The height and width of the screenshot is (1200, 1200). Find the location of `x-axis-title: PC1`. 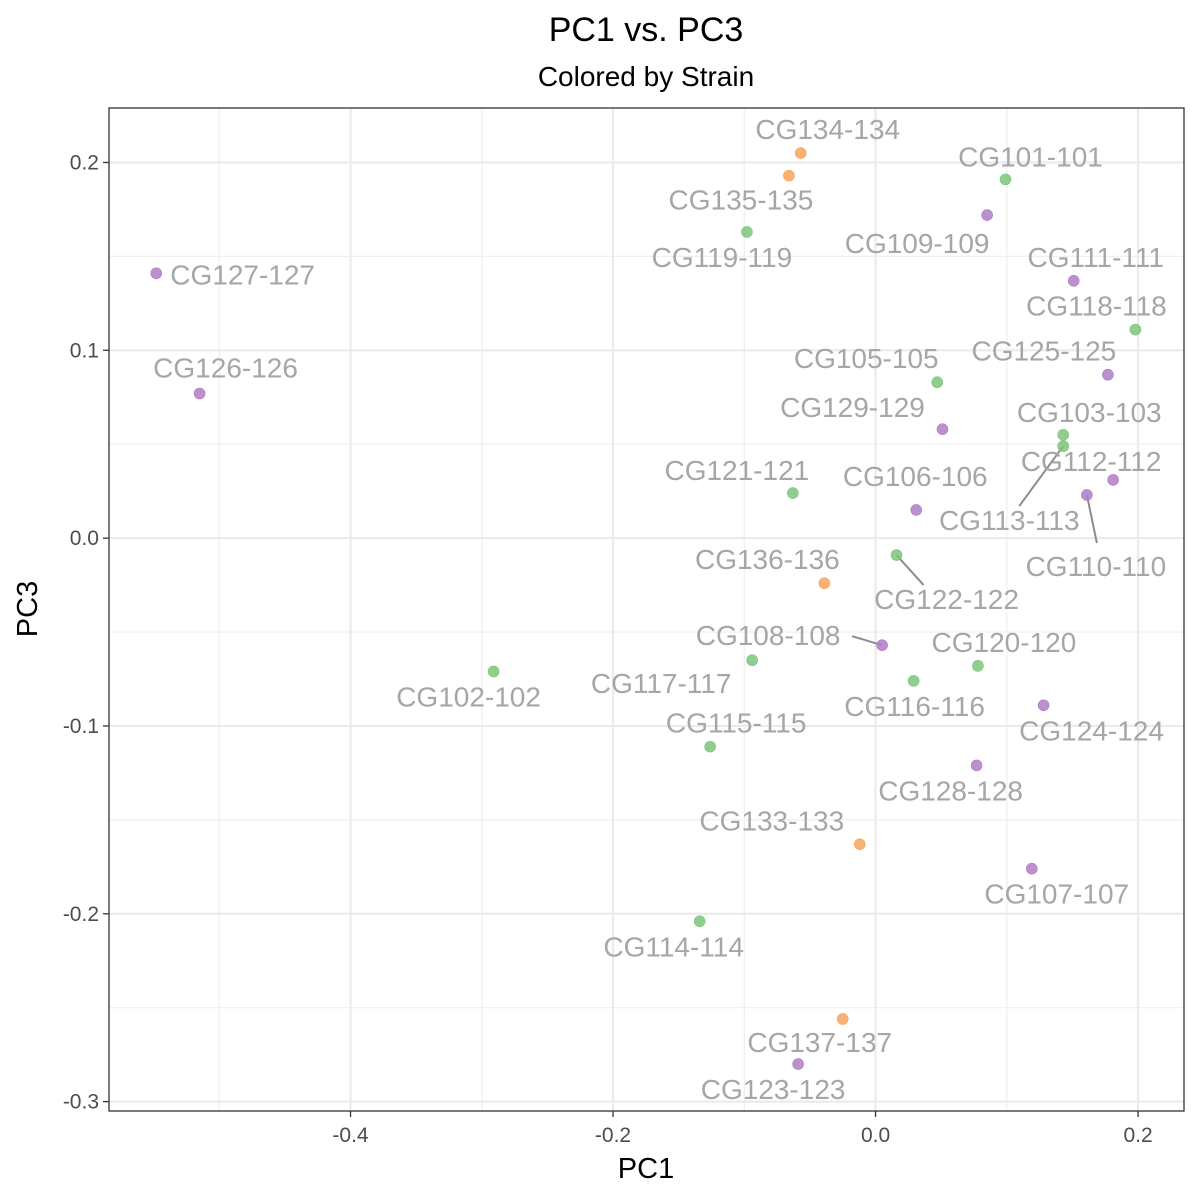

x-axis-title: PC1 is located at coordinates (646, 1169).